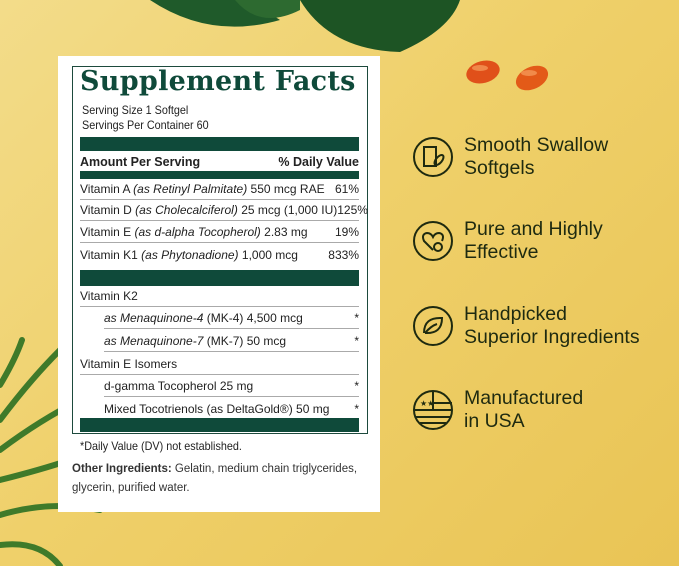 The width and height of the screenshot is (679, 566). I want to click on label-title: Supplement Facts, so click(218, 81).